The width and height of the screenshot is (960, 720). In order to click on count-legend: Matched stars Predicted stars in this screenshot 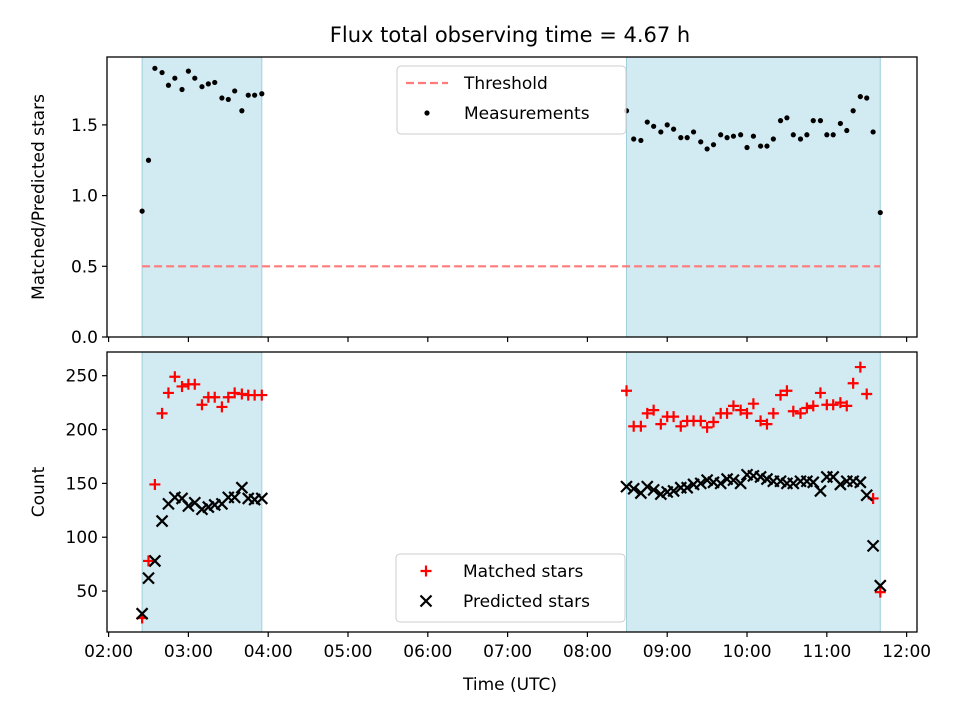, I will do `click(510, 588)`.